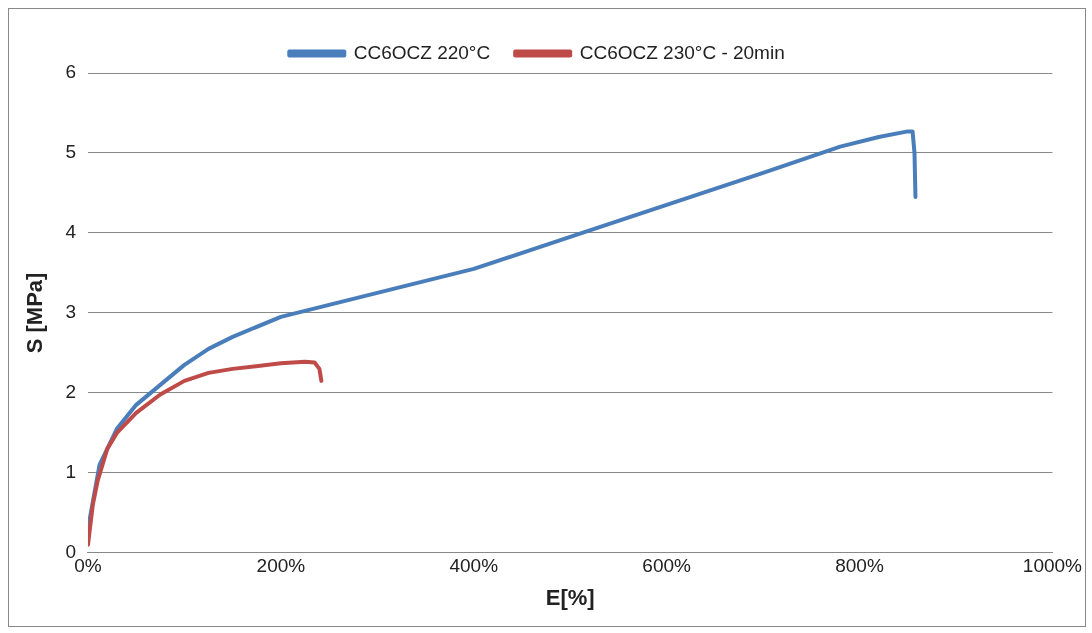  Describe the element at coordinates (859, 566) in the screenshot. I see `x-tick-label: 800%` at that location.